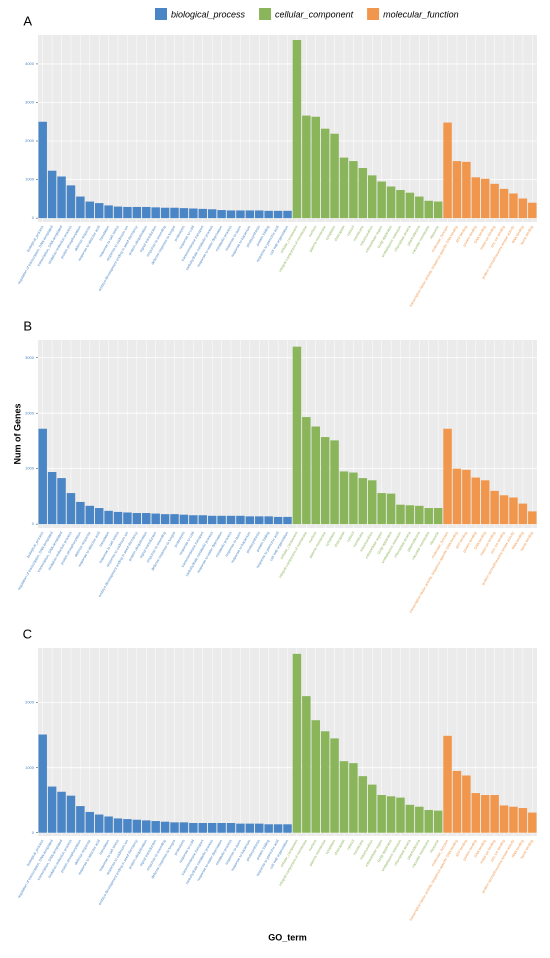  I want to click on x-tick-label: translation, so click(105, 847).